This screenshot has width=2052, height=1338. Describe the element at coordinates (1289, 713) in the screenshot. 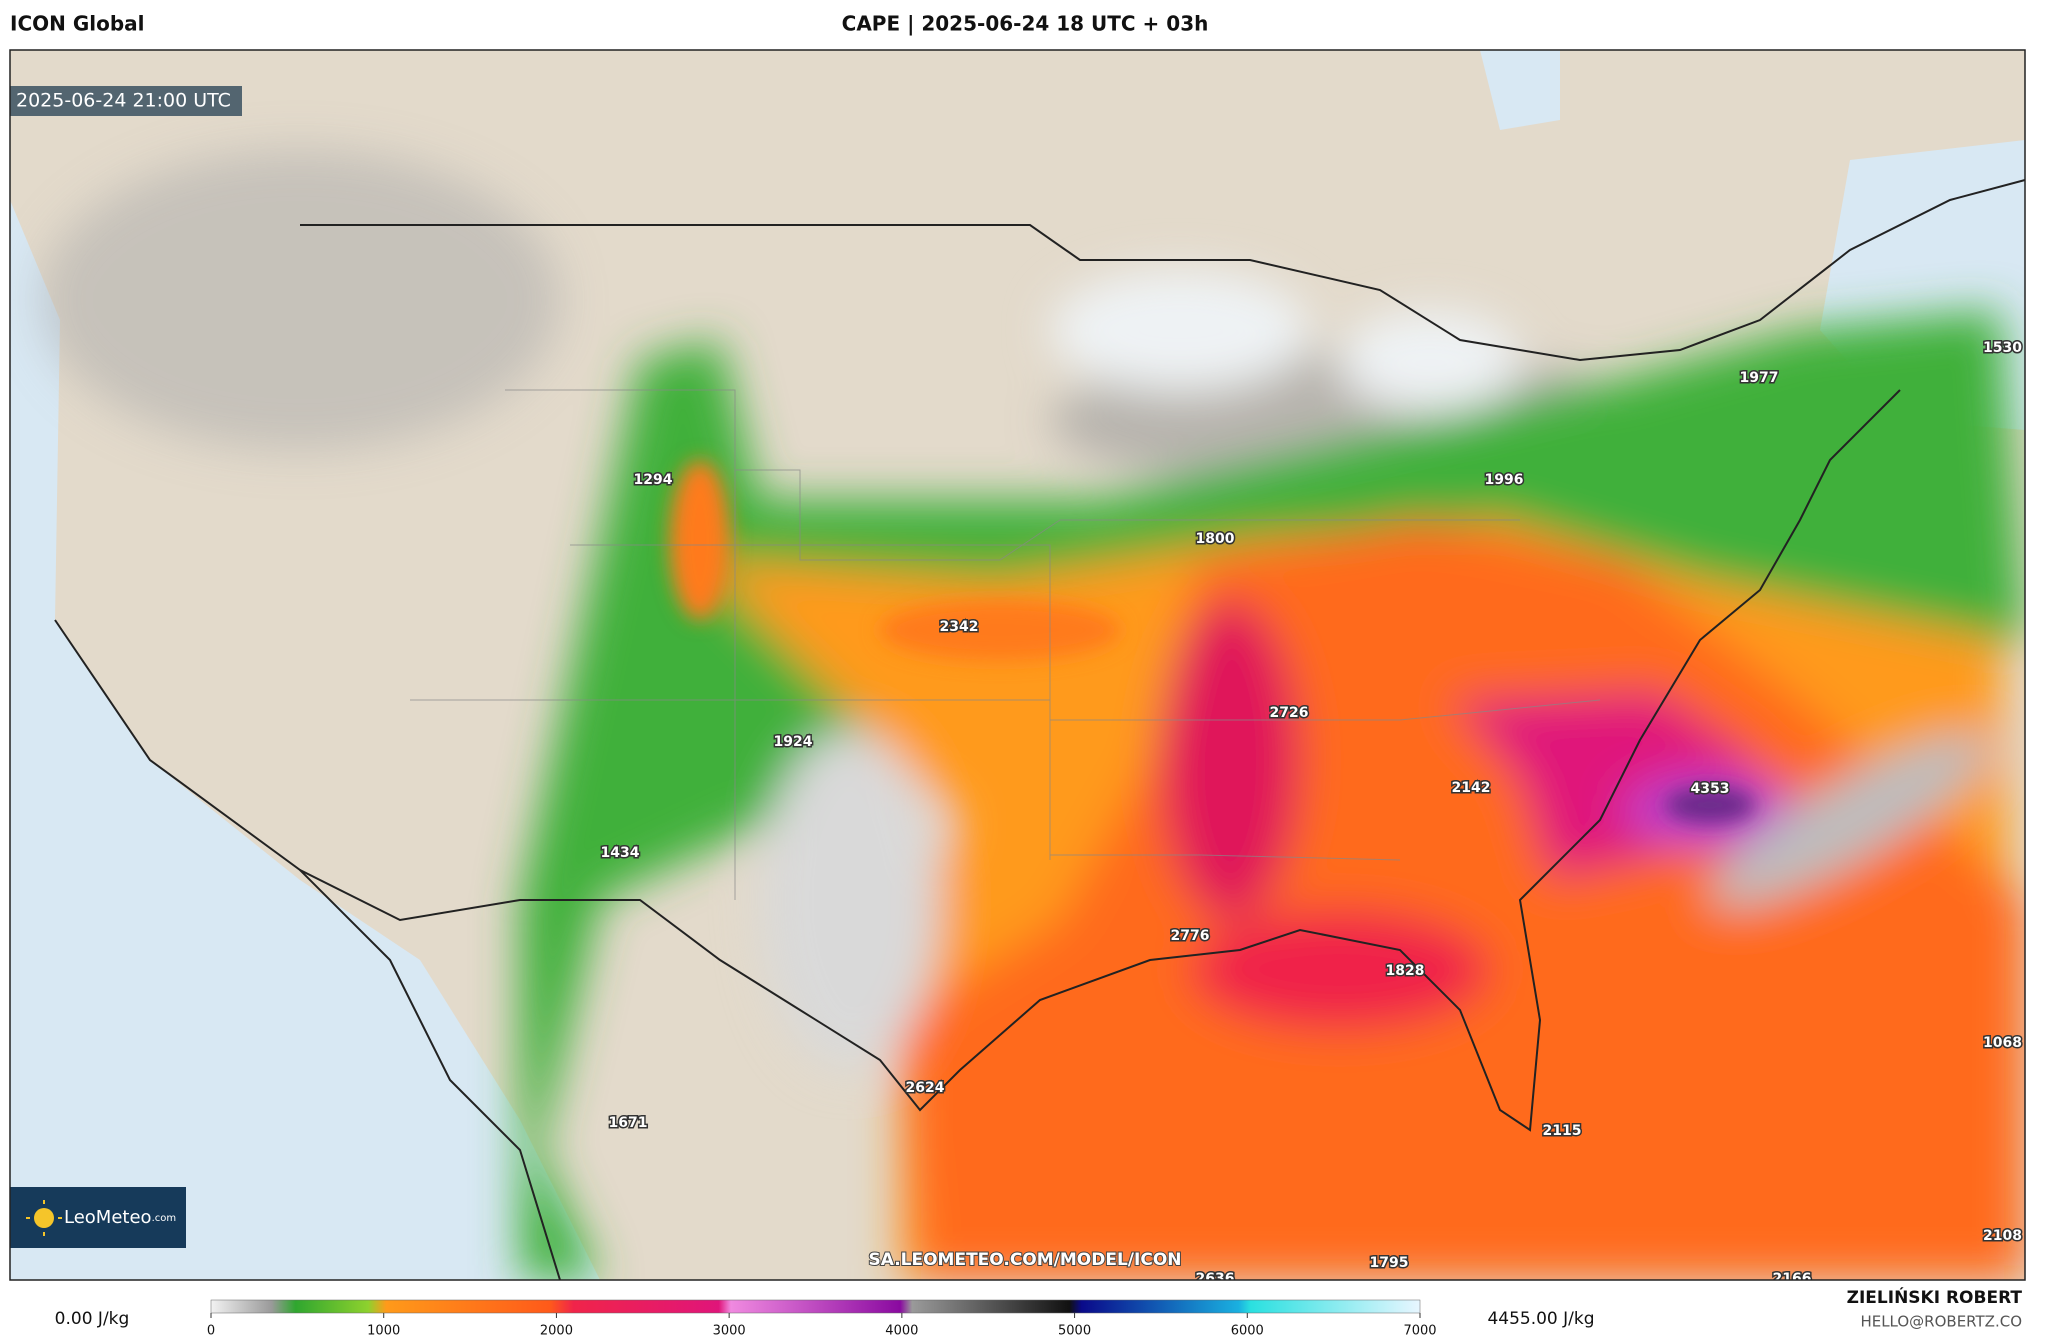

I see `cape-label: 2726` at that location.